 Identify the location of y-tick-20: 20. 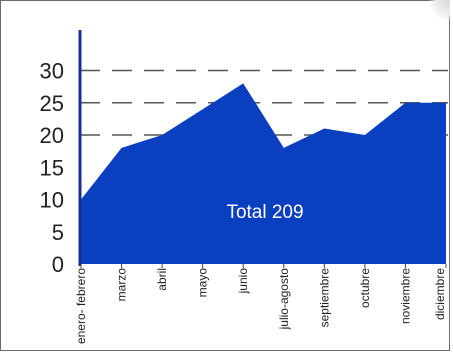
(52, 135).